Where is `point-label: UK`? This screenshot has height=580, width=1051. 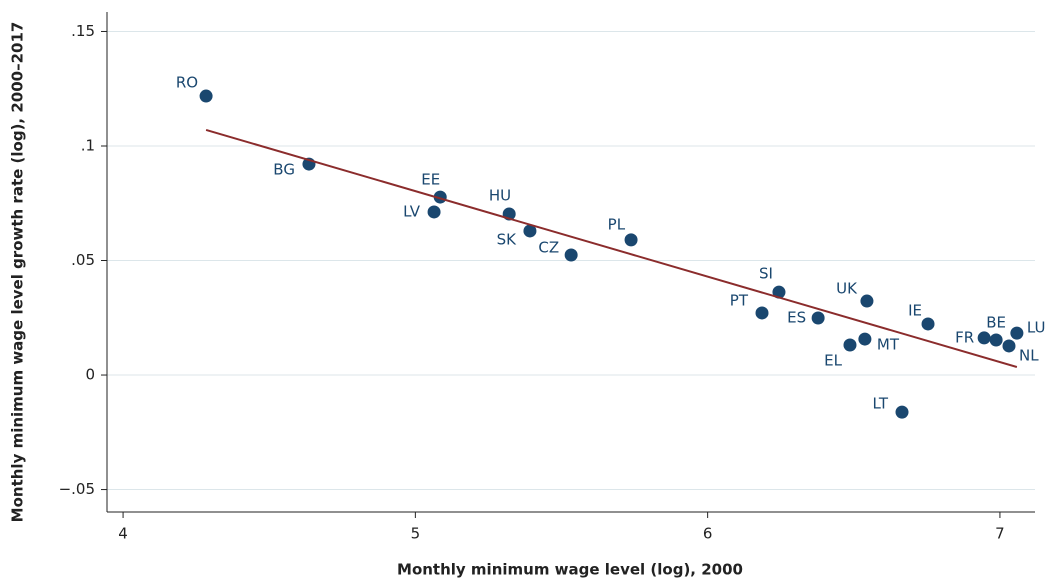 point-label: UK is located at coordinates (847, 289).